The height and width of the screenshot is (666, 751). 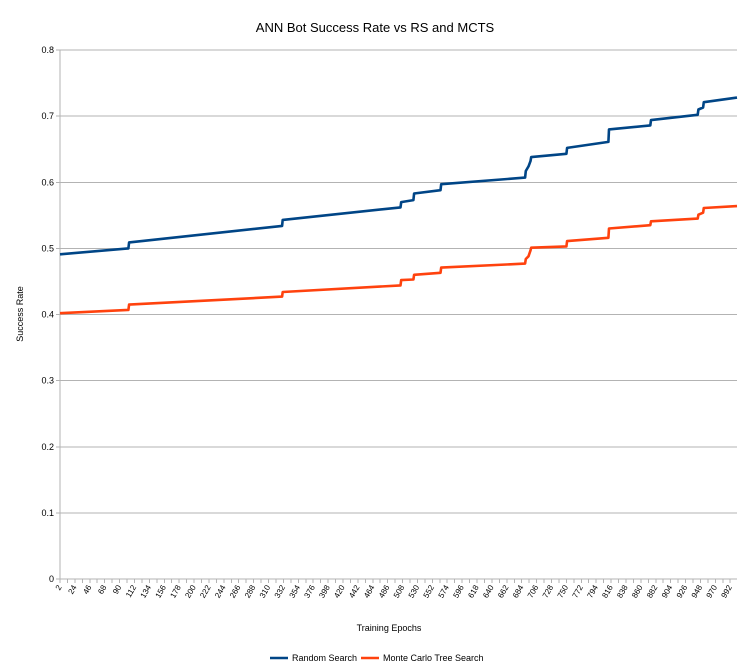 What do you see at coordinates (190, 591) in the screenshot?
I see `x-tick-label: 200` at bounding box center [190, 591].